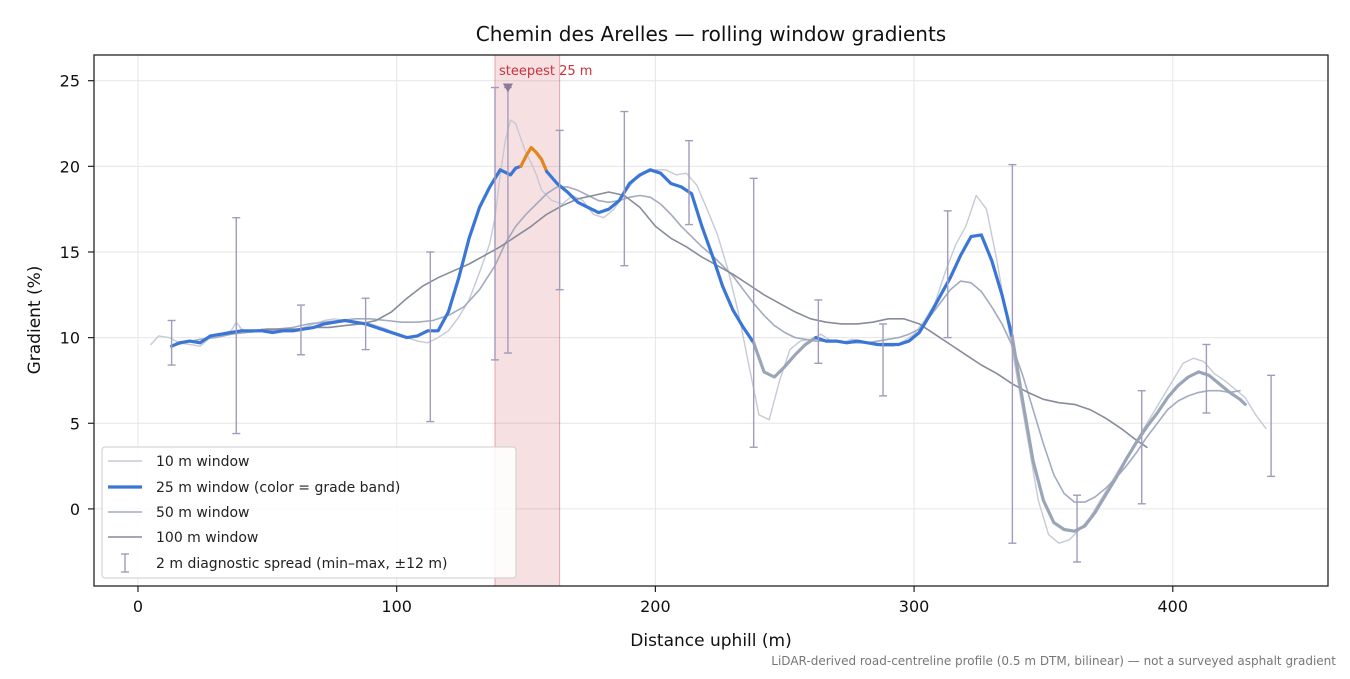  What do you see at coordinates (202, 513) in the screenshot?
I see `legend-label-w50: 50 m window` at bounding box center [202, 513].